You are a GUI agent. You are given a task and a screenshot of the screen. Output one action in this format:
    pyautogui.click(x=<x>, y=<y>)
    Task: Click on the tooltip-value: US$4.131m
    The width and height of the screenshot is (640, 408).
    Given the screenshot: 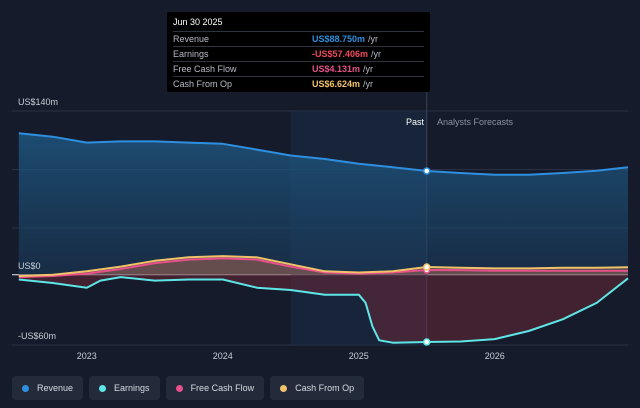 What is the action you would take?
    pyautogui.click(x=336, y=69)
    